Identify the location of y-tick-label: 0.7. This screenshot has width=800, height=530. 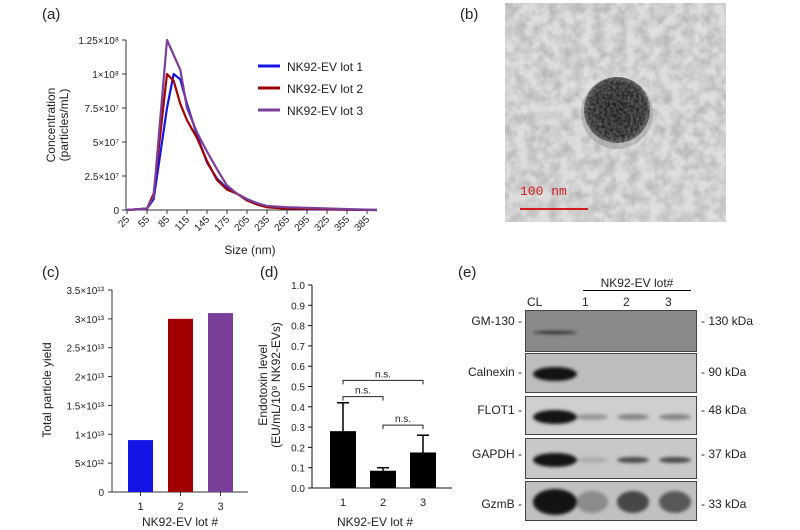
(298, 347).